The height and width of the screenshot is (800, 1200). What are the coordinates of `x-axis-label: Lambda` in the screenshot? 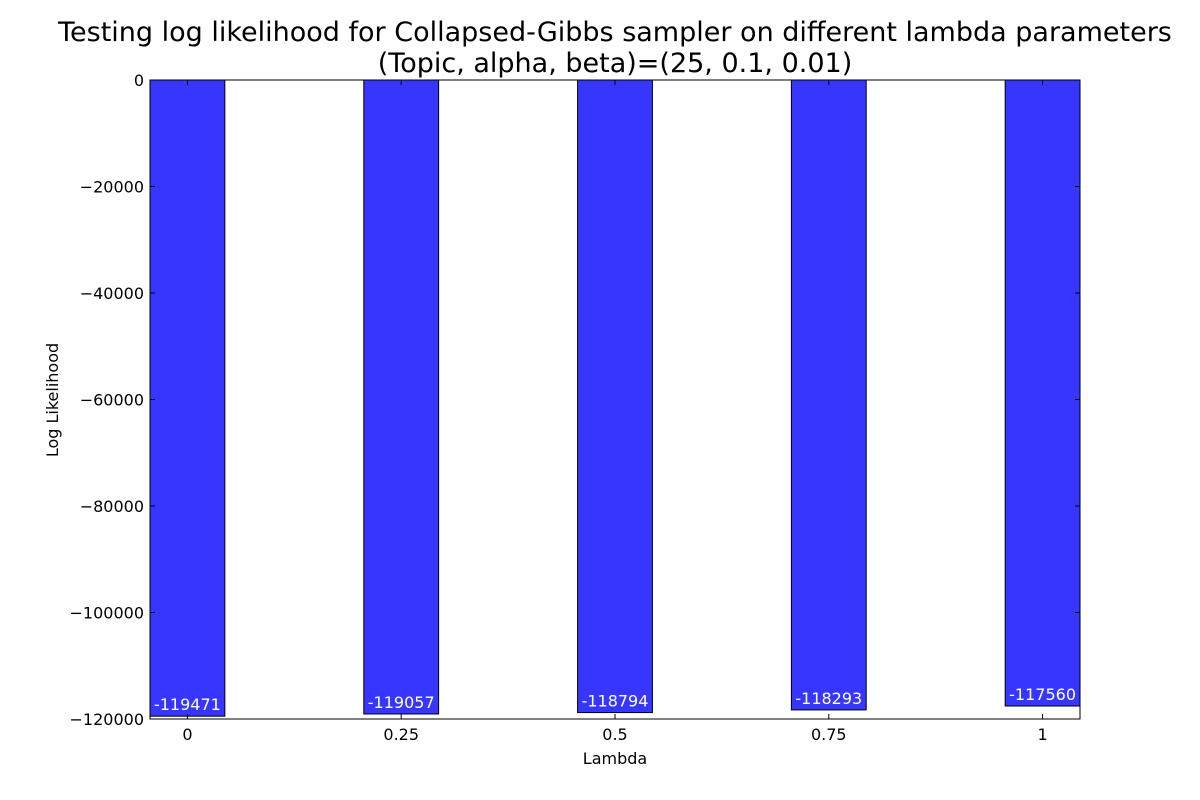 It's located at (615, 758).